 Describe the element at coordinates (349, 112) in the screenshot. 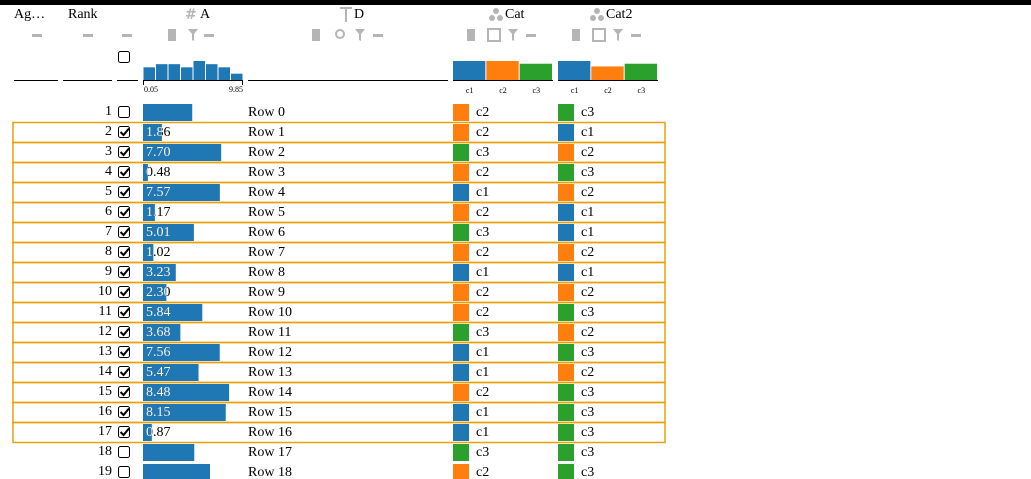

I see `row: 1 Row 0 c2 c3` at that location.